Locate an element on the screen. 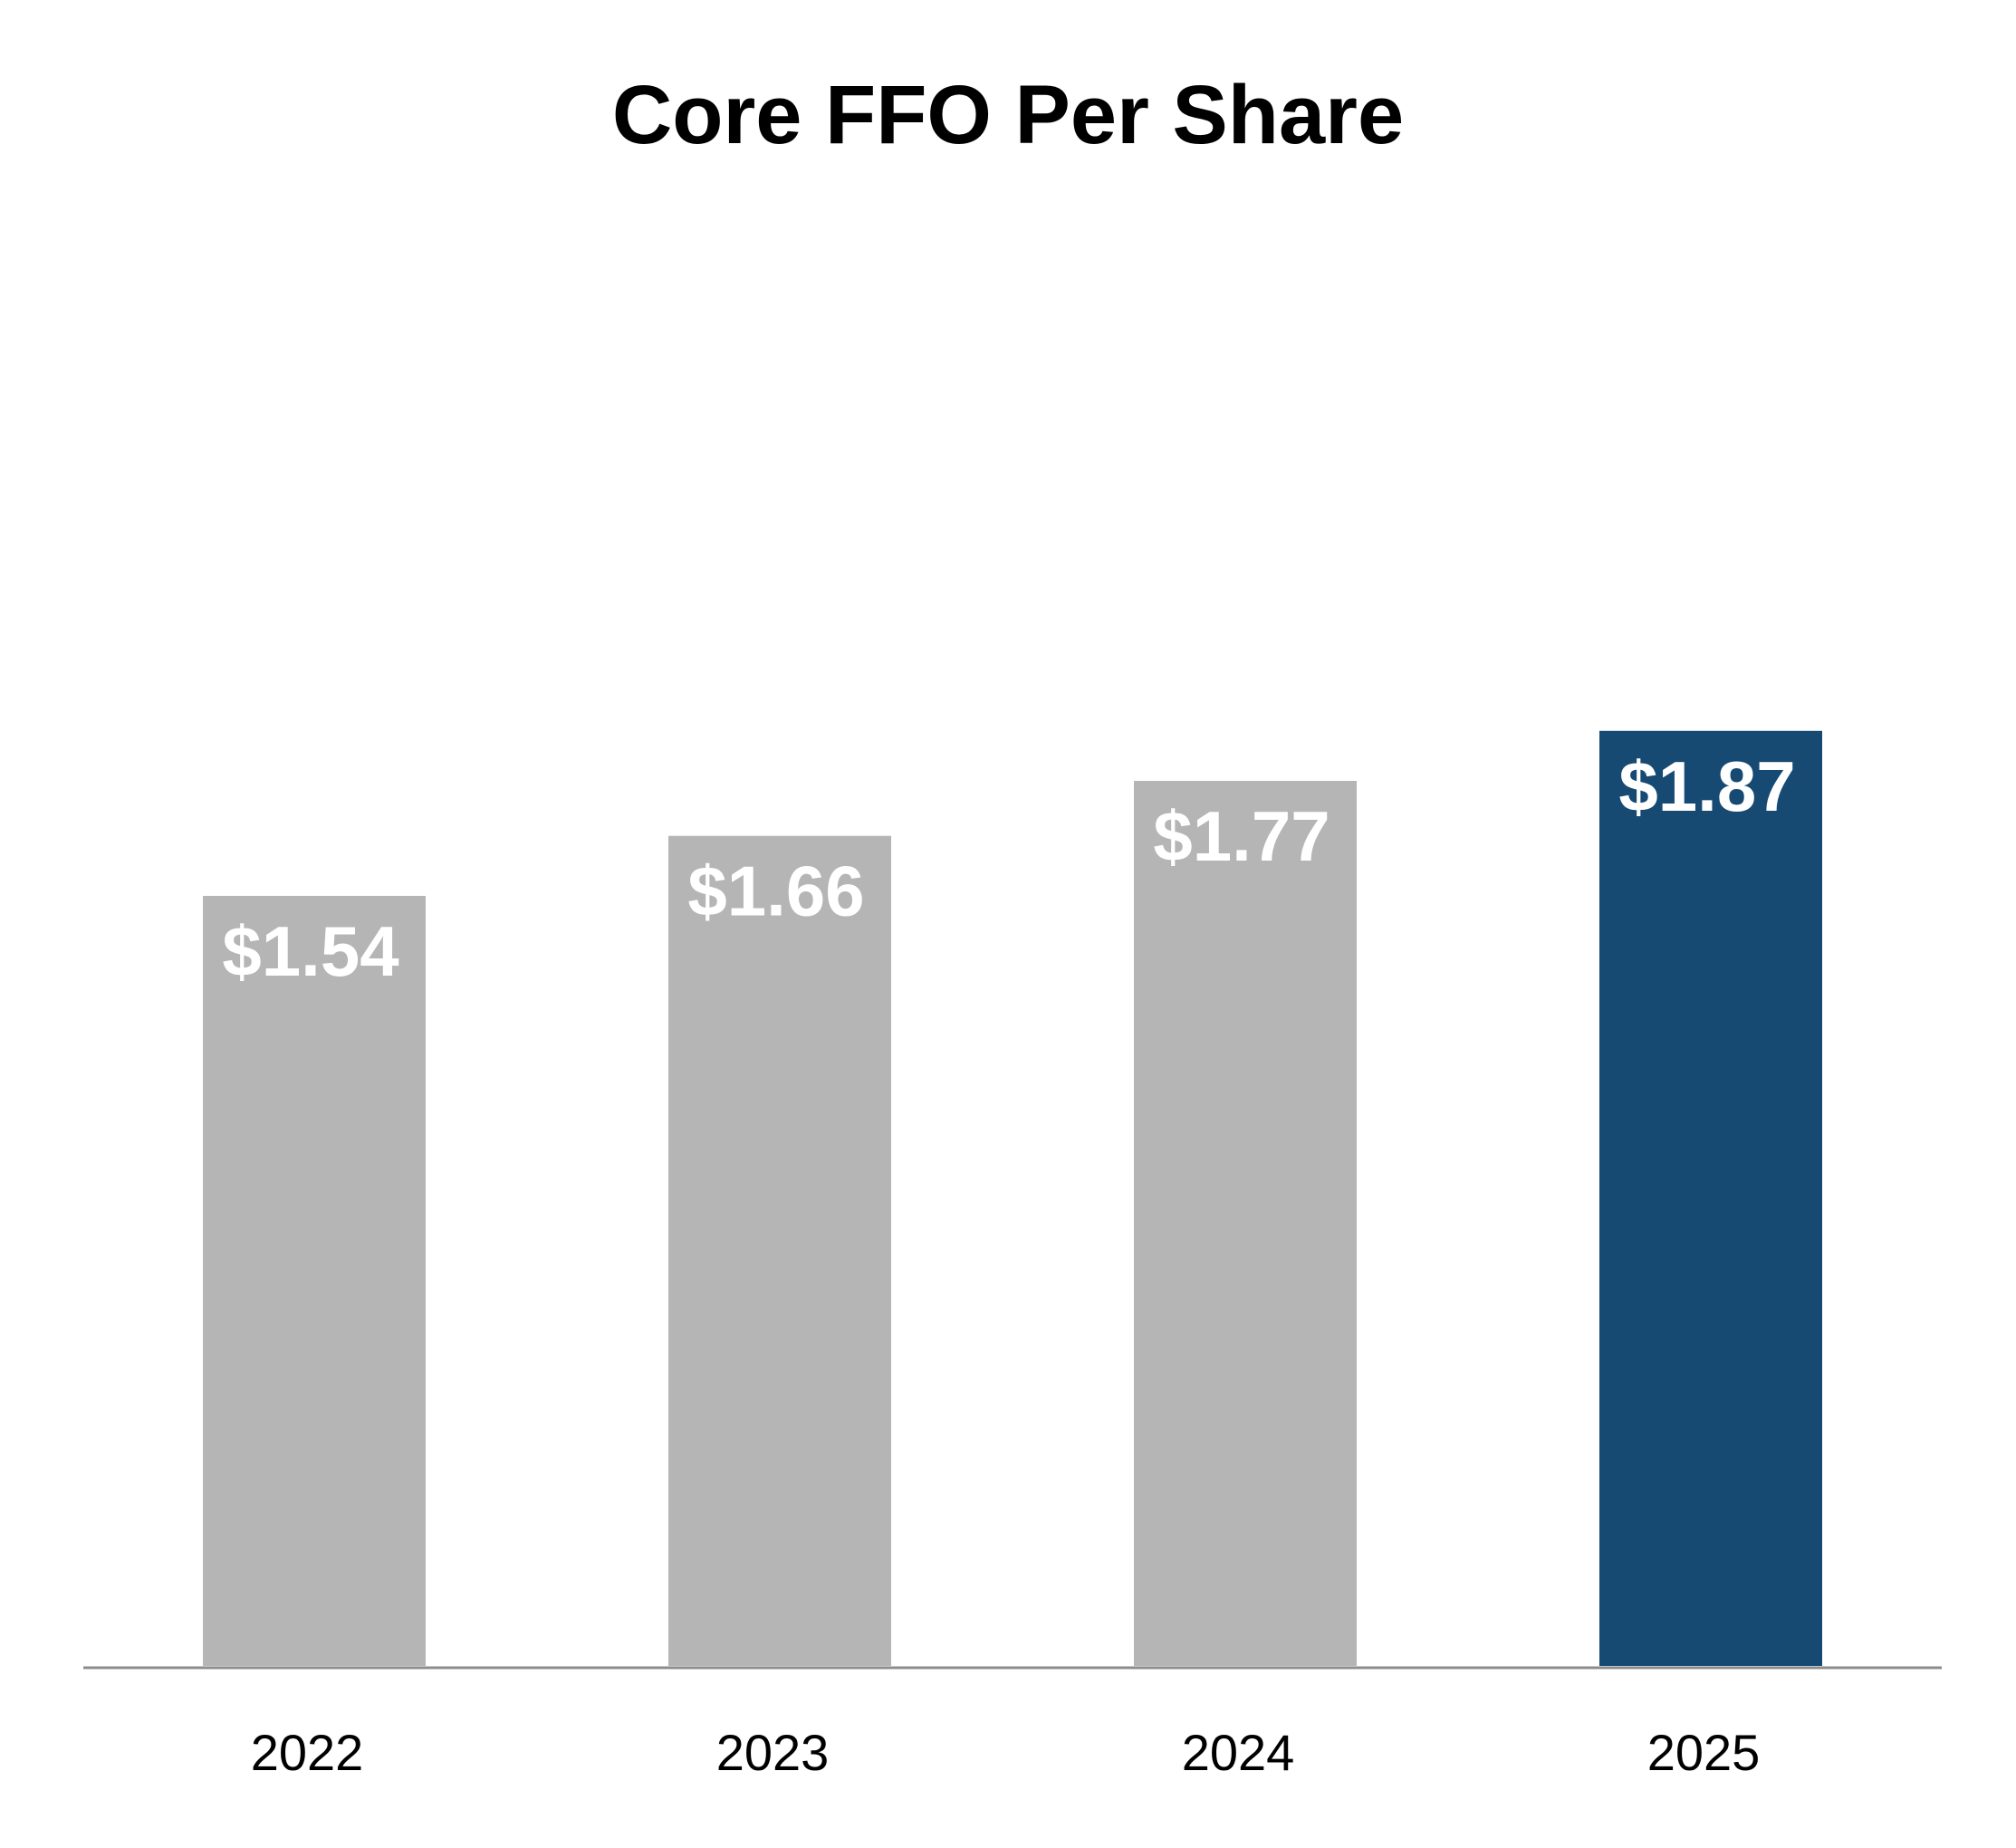  x-tick-label-2025: 2025 is located at coordinates (1704, 1752).